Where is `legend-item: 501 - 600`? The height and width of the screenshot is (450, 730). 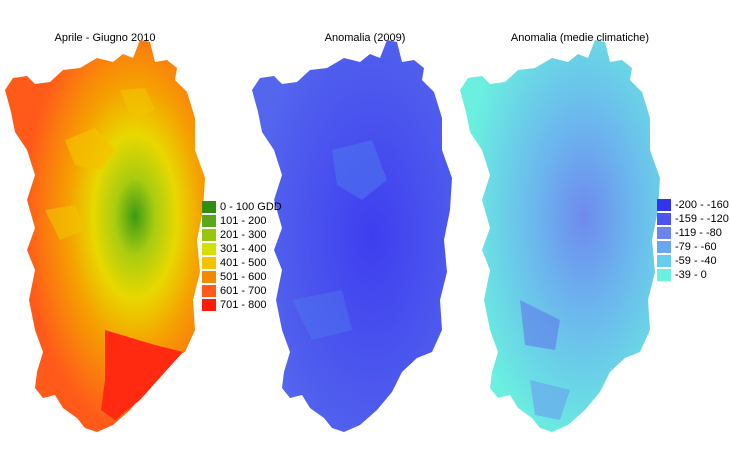 legend-item: 501 - 600 is located at coordinates (242, 277).